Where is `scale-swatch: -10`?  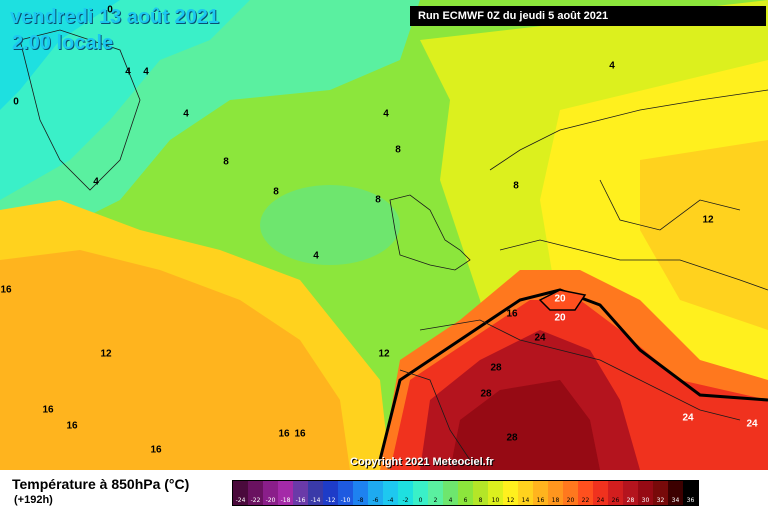
scale-swatch: -10 is located at coordinates (345, 493).